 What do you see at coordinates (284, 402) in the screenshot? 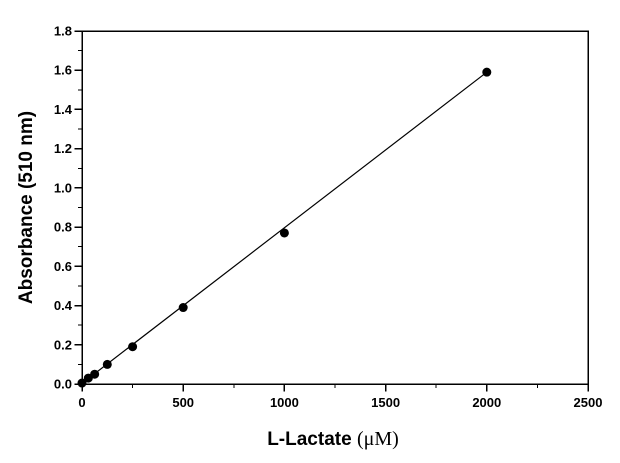
I see `x-tick-label: 1000` at bounding box center [284, 402].